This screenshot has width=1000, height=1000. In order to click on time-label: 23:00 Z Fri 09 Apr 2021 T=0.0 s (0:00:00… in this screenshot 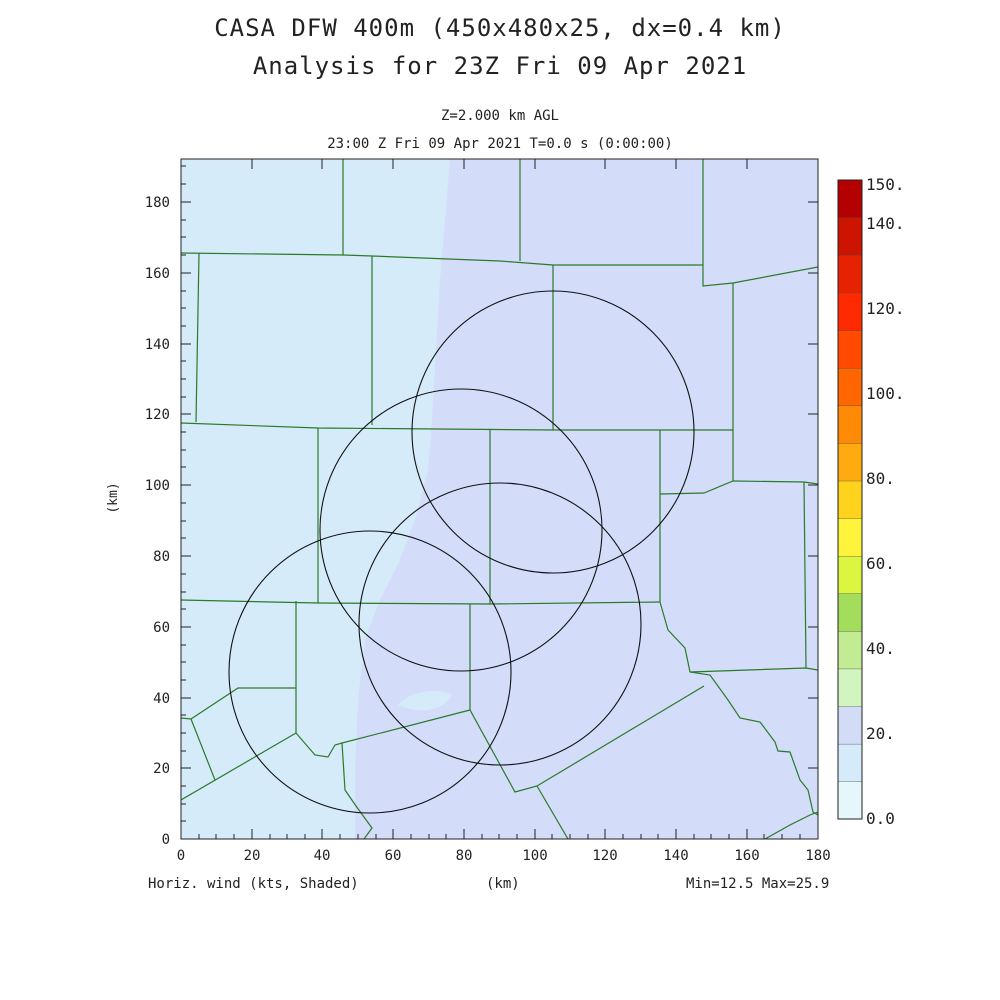, I will do `click(500, 144)`.